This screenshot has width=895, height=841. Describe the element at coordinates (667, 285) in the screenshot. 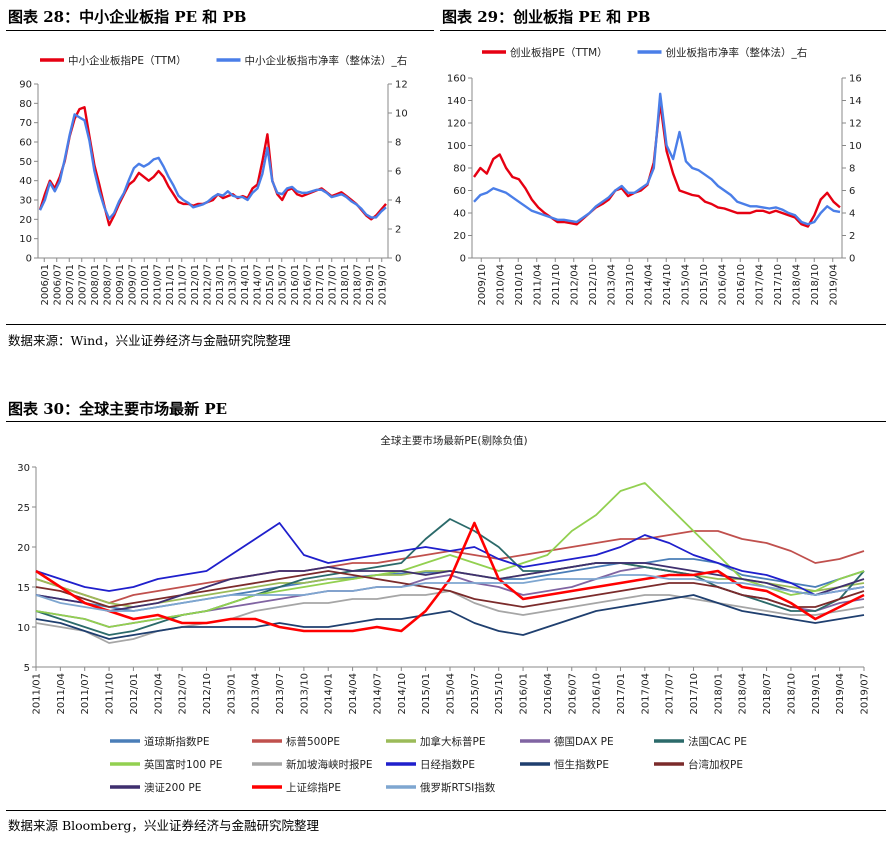

I see `fig29-x-tick-label: 2014/10` at that location.